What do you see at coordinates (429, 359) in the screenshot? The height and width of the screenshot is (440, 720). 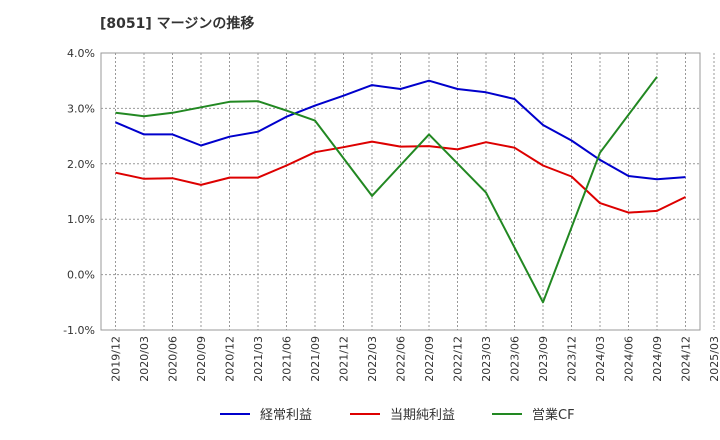 I see `x-tick-label: 2022/09` at bounding box center [429, 359].